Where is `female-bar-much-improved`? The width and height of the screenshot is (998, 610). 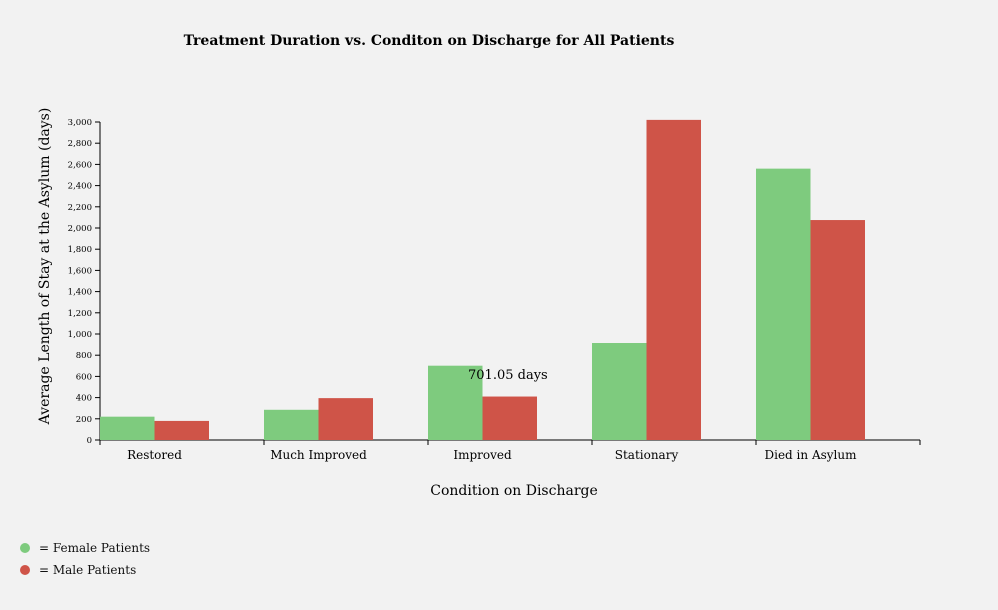
female-bar-much-improved is located at coordinates (291, 424).